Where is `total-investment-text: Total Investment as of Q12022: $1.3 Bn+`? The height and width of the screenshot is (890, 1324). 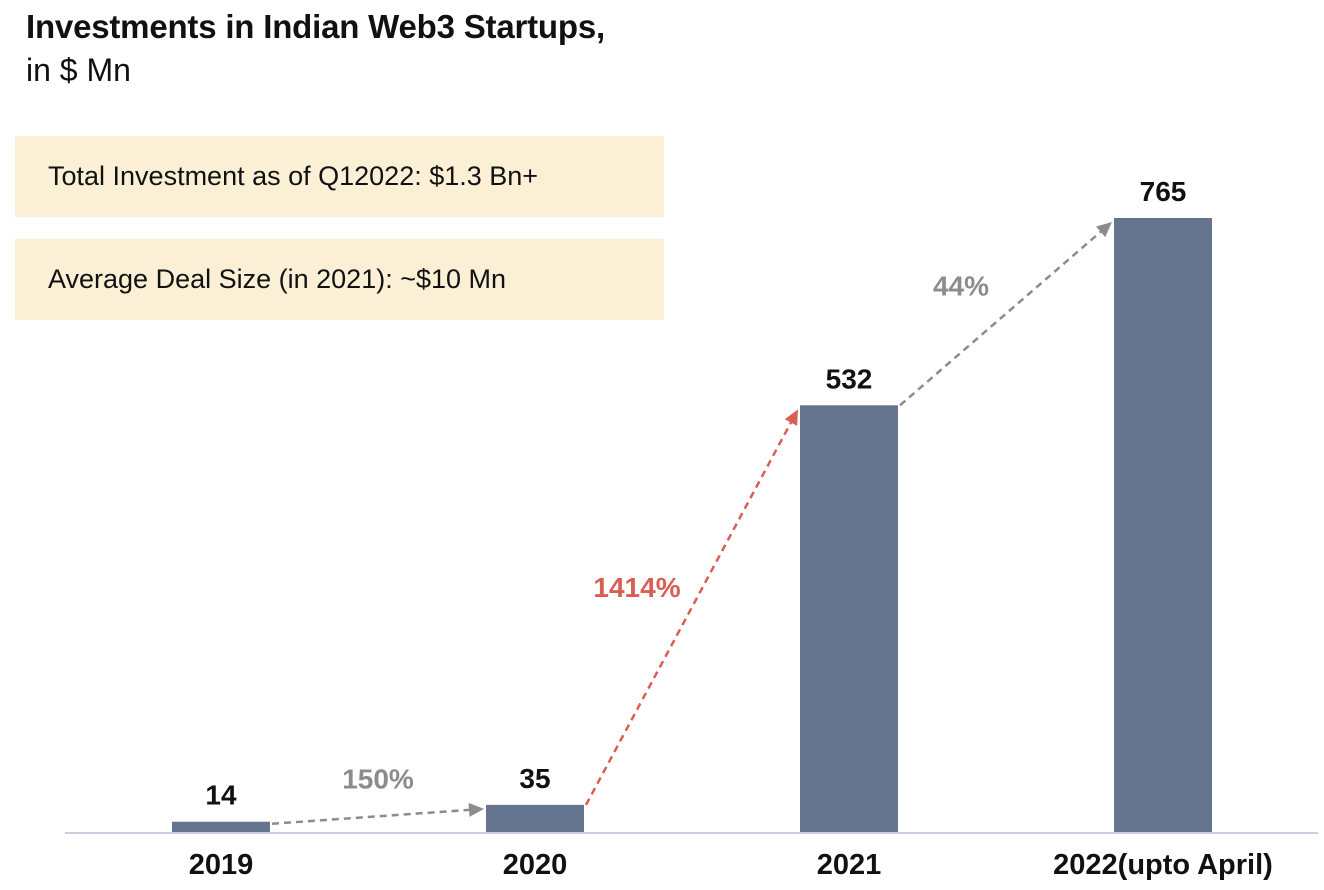 total-investment-text: Total Investment as of Q12022: $1.3 Bn+ is located at coordinates (293, 176).